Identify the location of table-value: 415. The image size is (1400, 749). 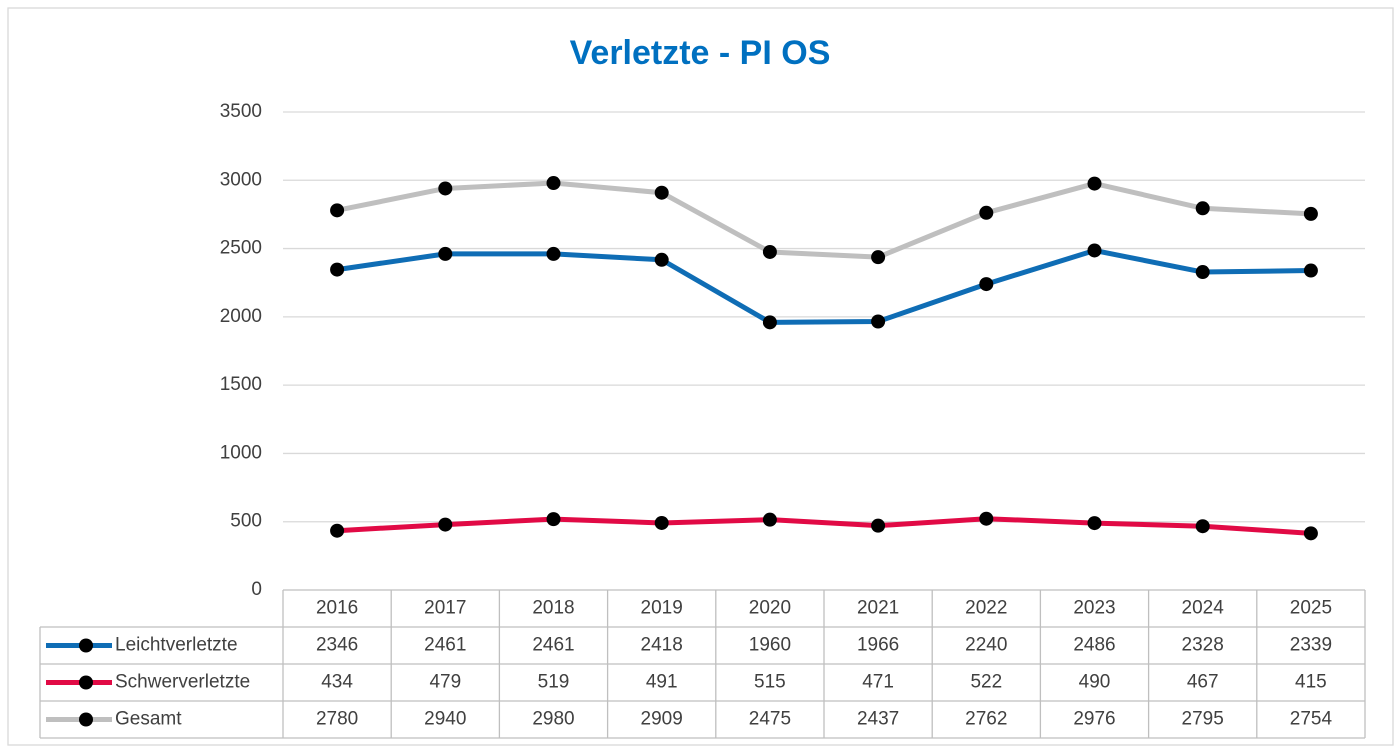
(1311, 682).